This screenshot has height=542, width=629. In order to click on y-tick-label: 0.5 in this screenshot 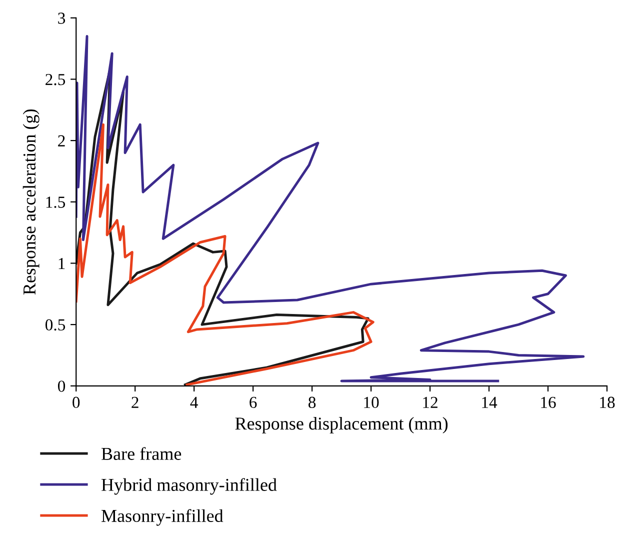, I will do `click(55, 325)`.